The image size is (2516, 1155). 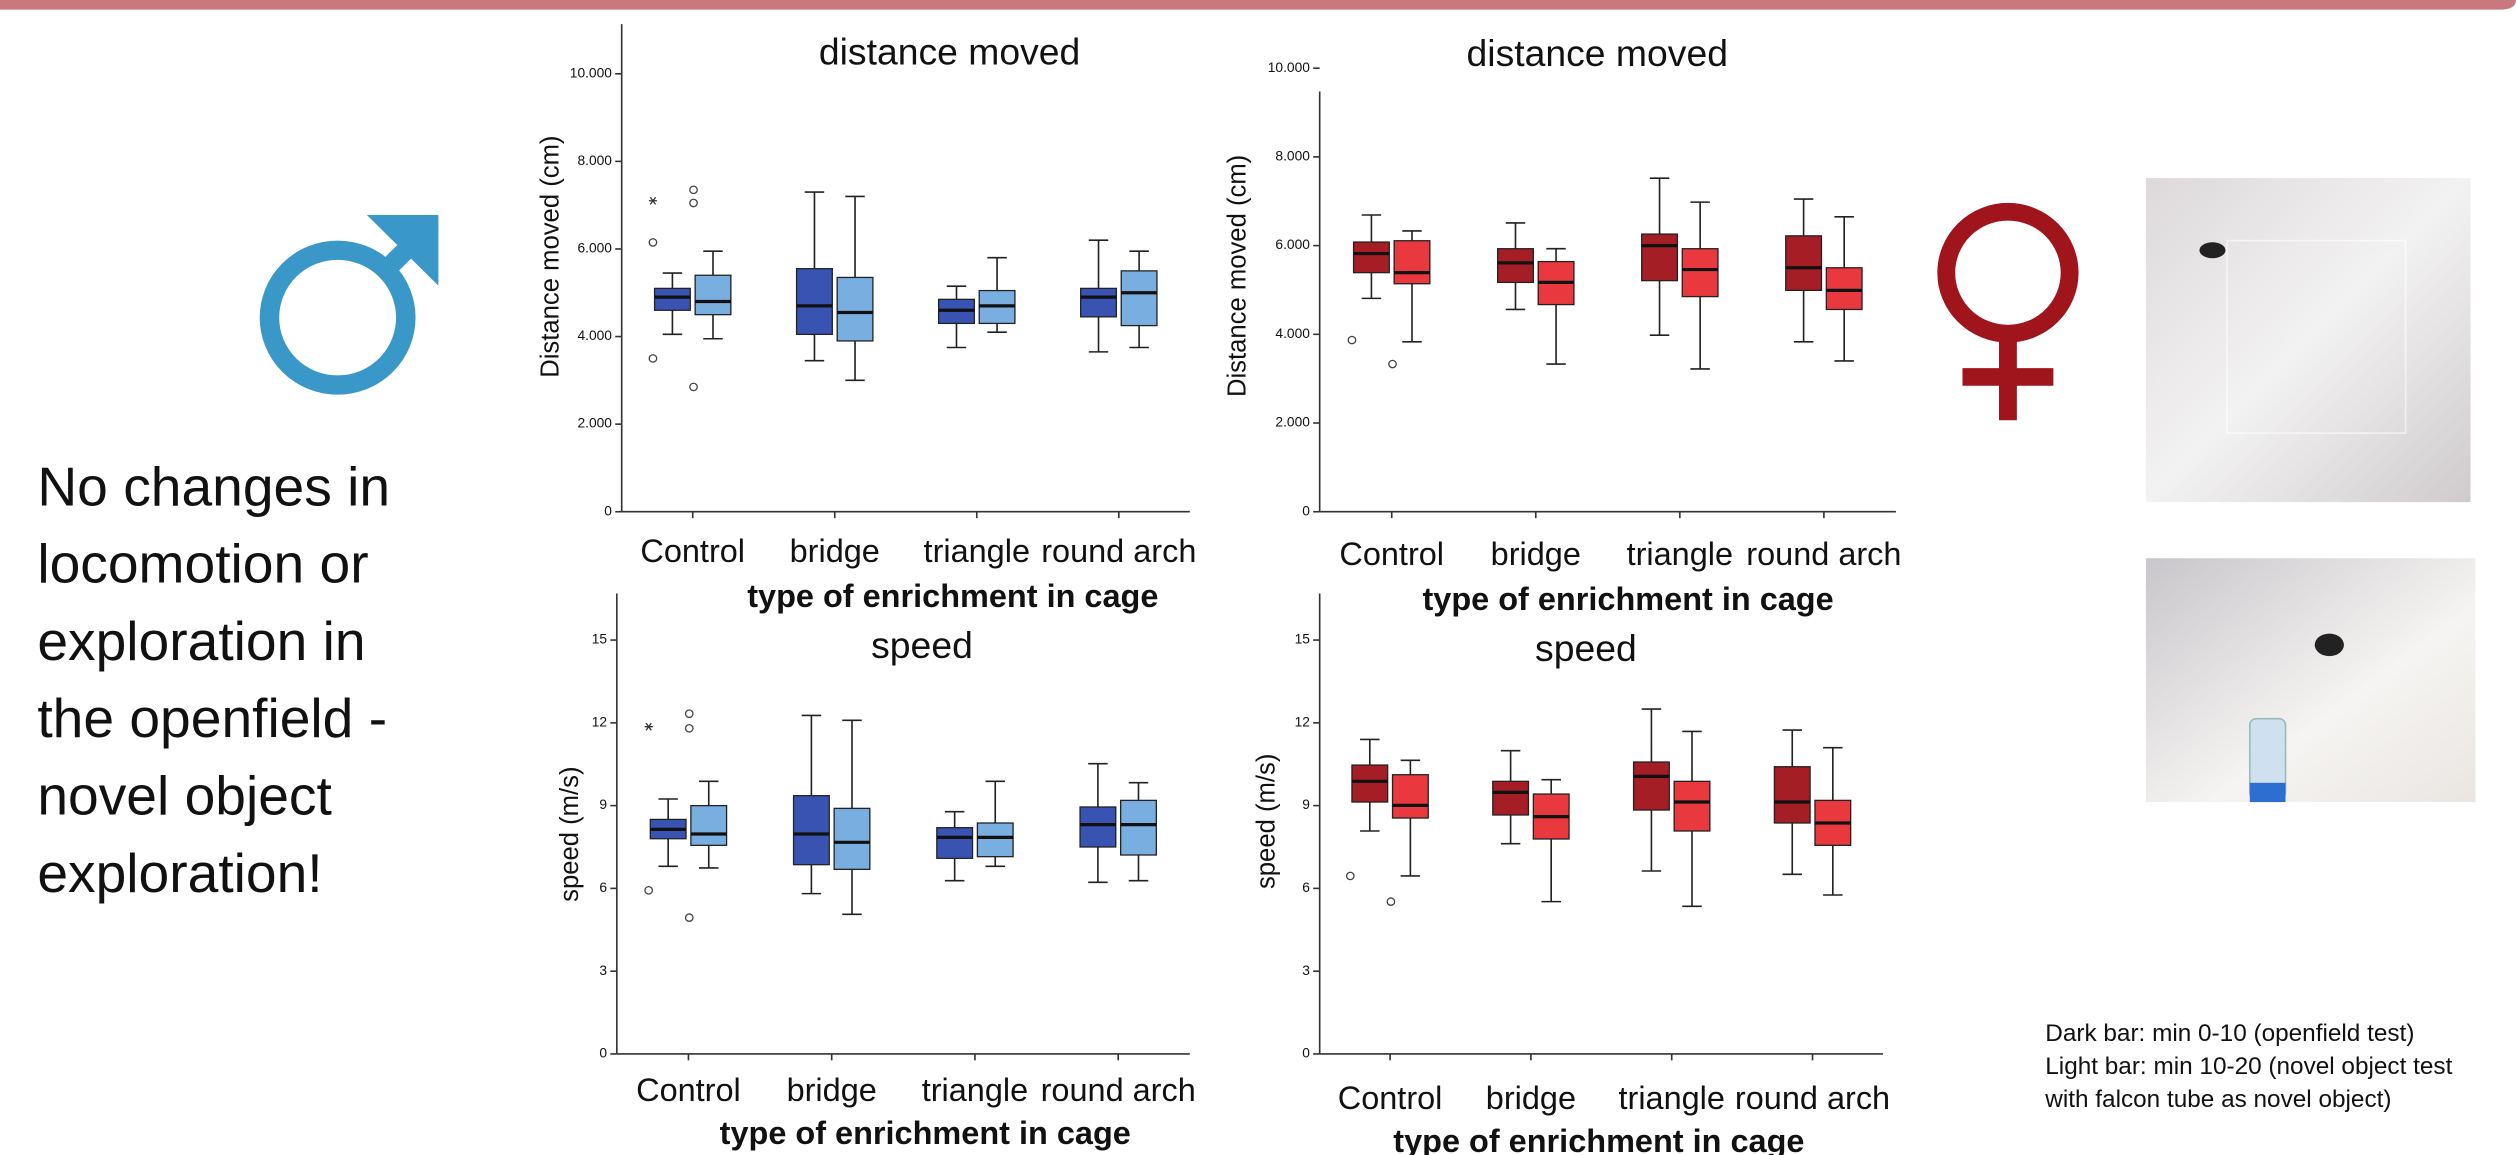 What do you see at coordinates (2008, 311) in the screenshot?
I see `female-symbol` at bounding box center [2008, 311].